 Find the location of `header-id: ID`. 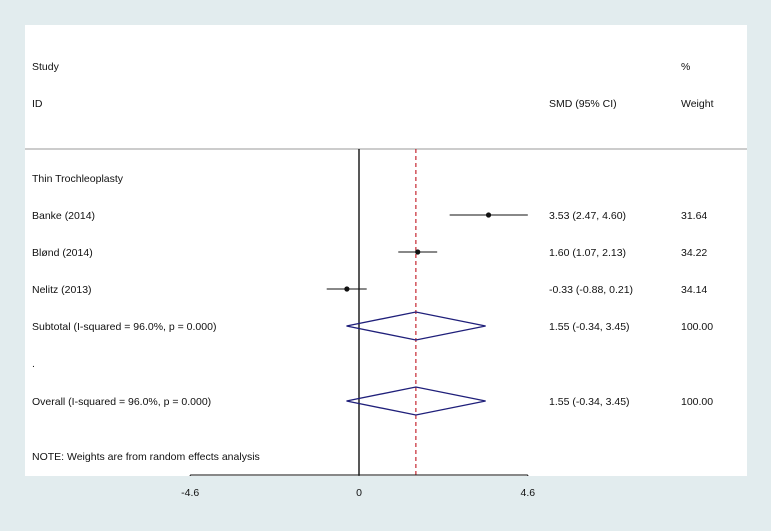

header-id: ID is located at coordinates (37, 104).